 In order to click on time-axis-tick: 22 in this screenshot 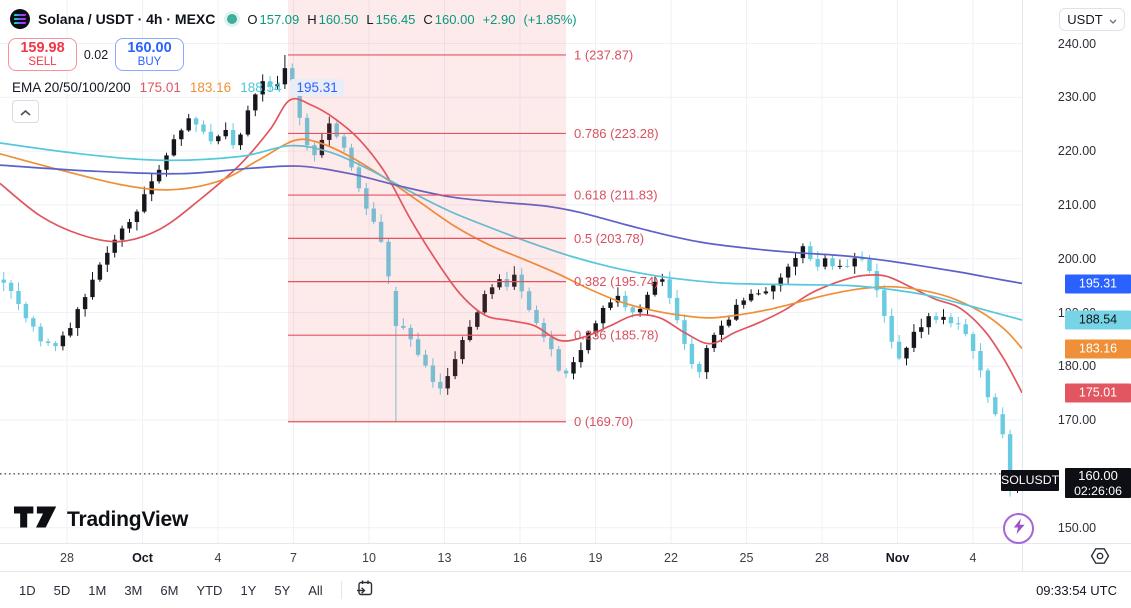, I will do `click(671, 557)`.